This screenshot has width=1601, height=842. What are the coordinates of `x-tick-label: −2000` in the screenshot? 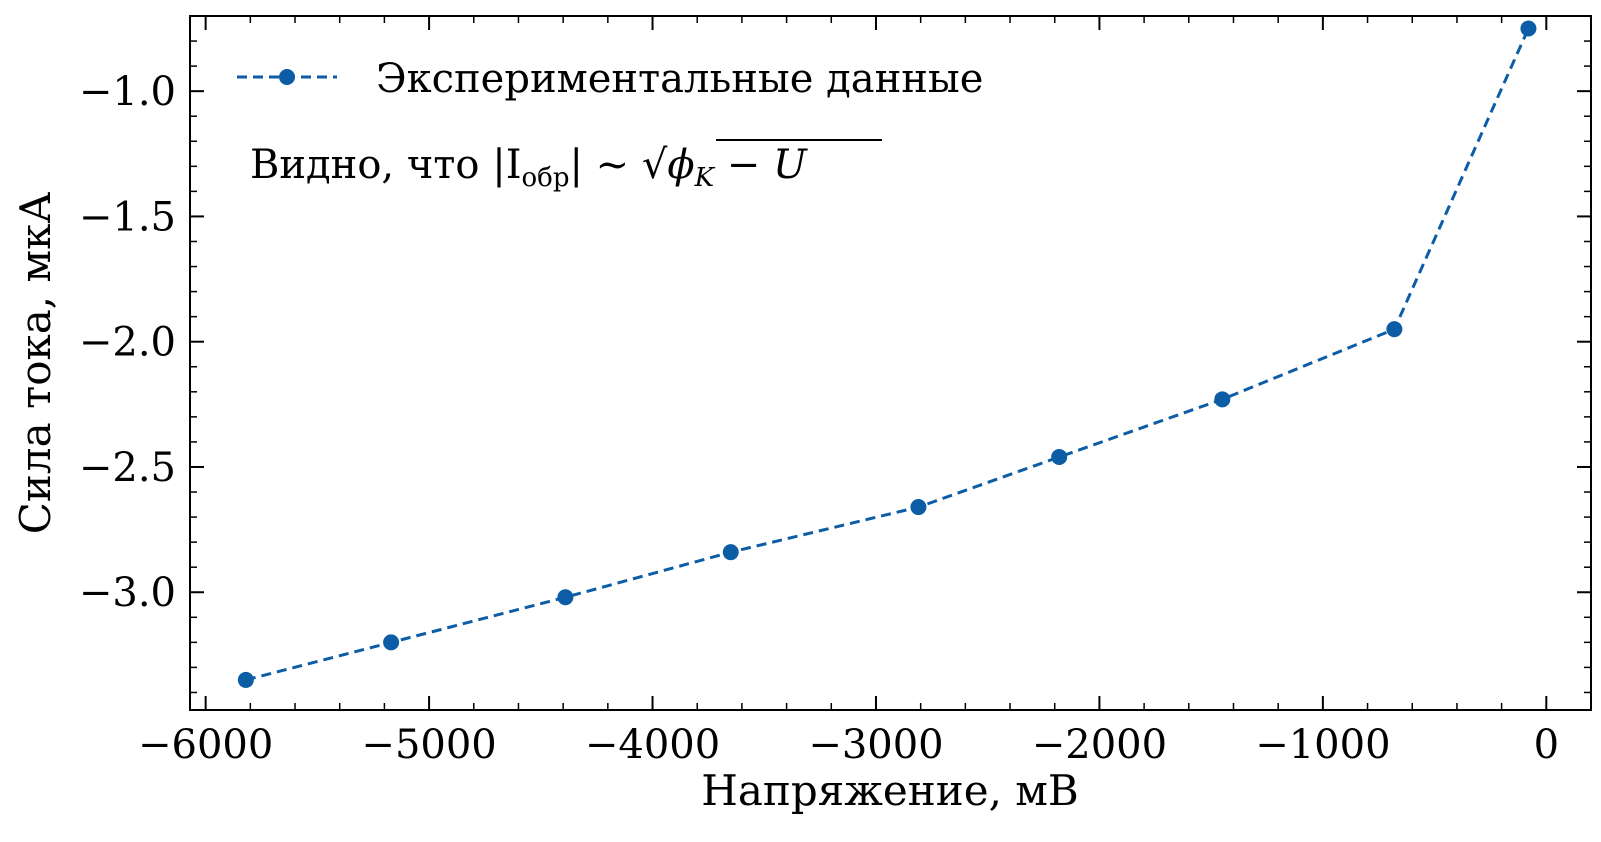 It's located at (1099, 745).